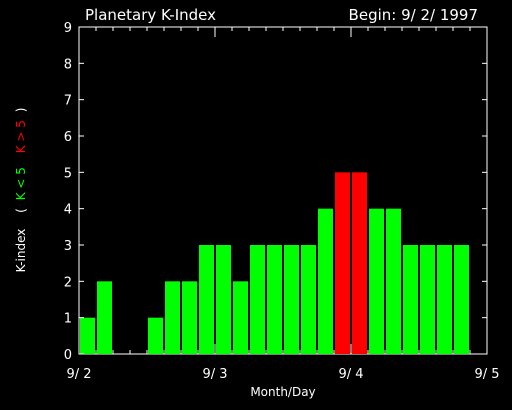 This screenshot has height=410, width=512. What do you see at coordinates (486, 374) in the screenshot?
I see `x-tick-label-3: 9/ 5` at bounding box center [486, 374].